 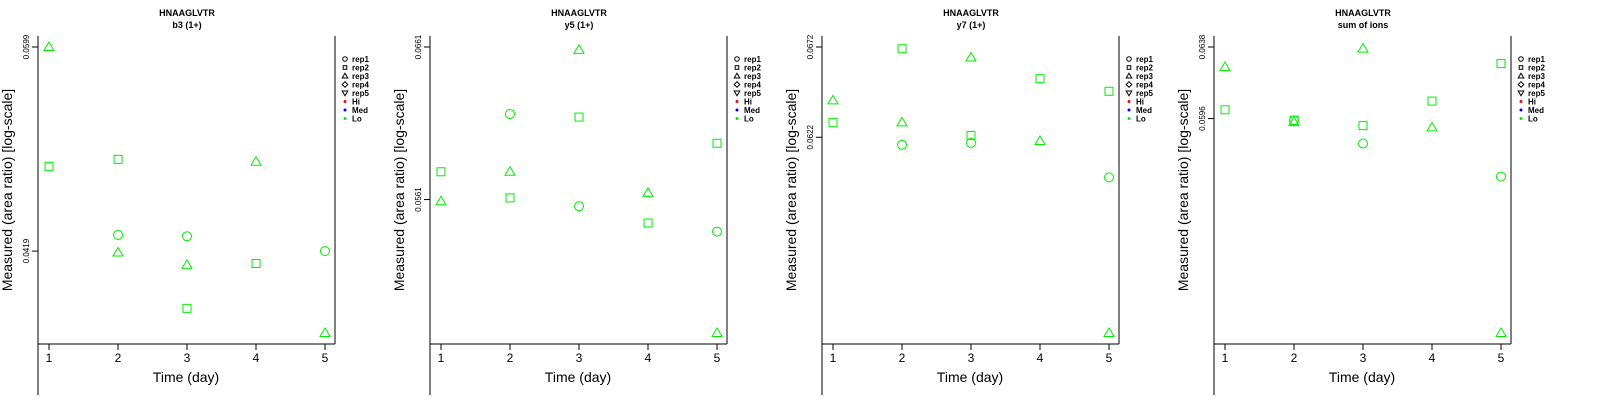 I want to click on x-tick-label: 4, so click(x=1040, y=358).